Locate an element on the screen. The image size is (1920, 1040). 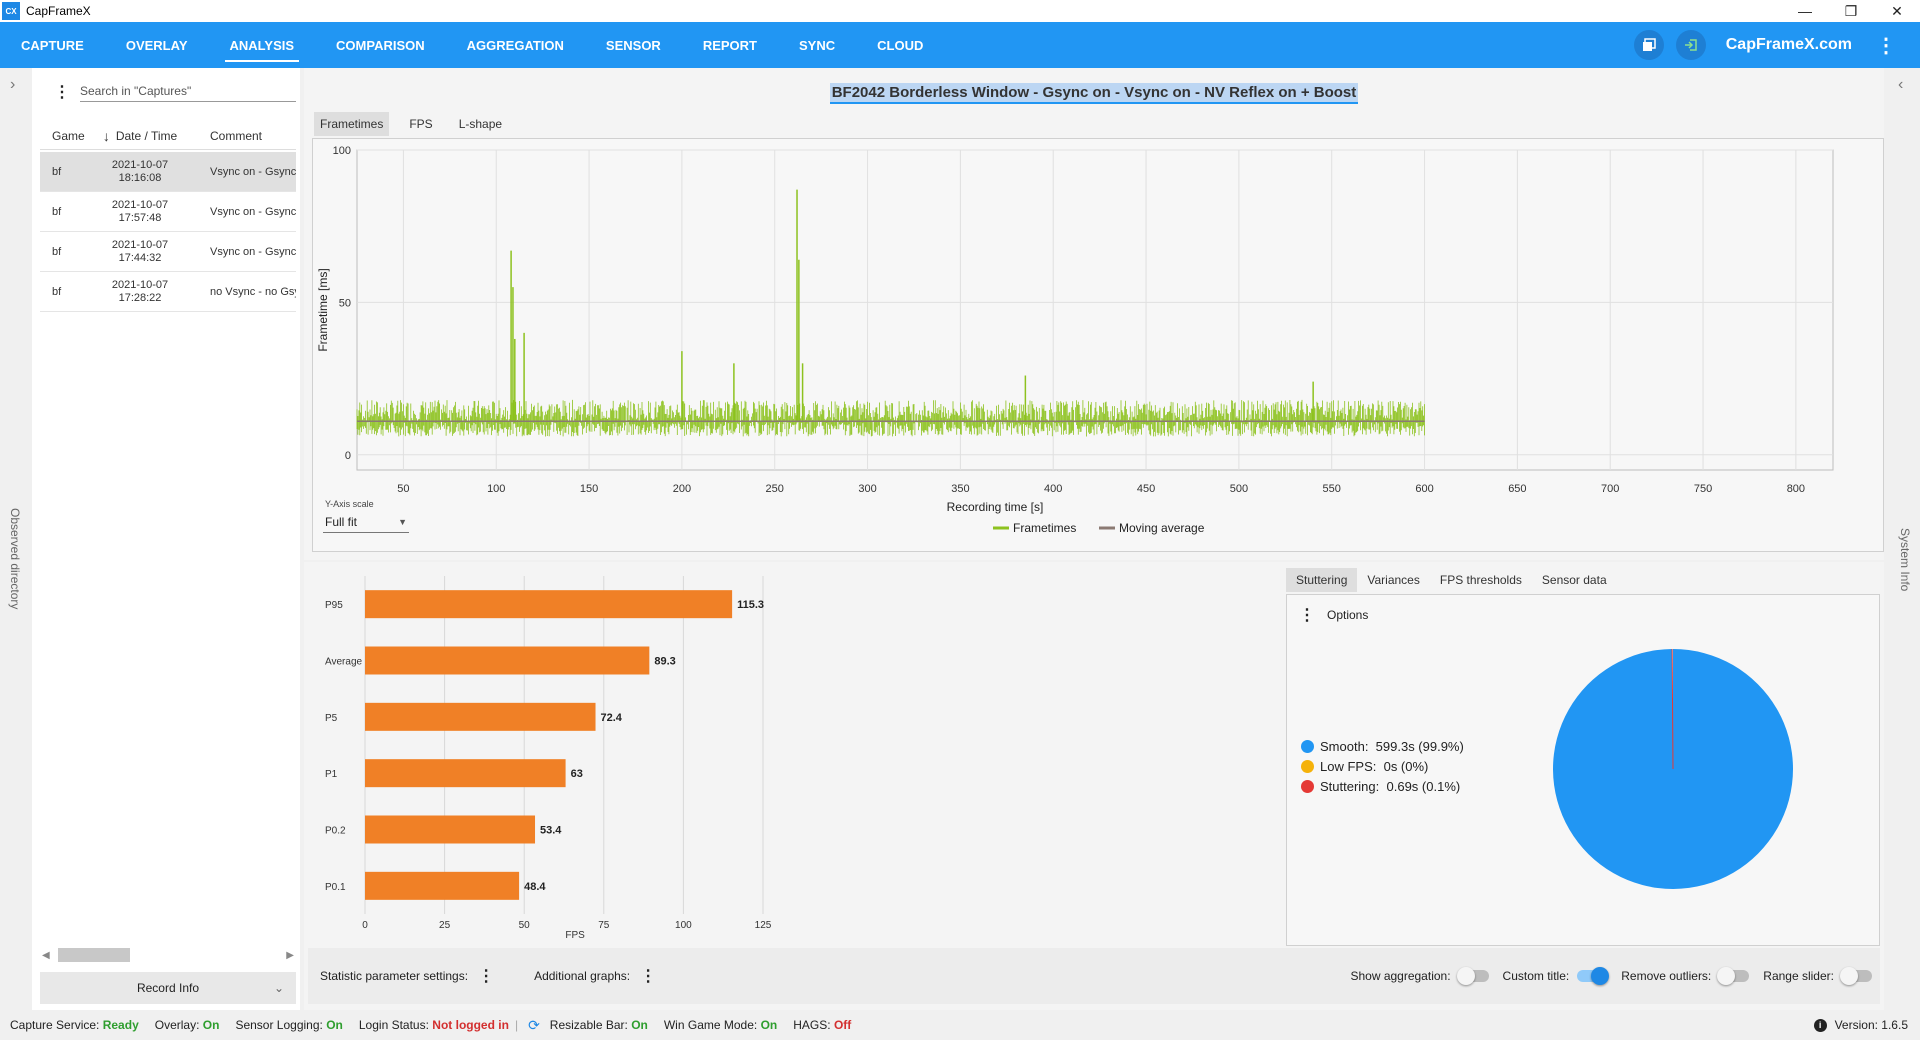
x-tick-label: 25 is located at coordinates (445, 925).